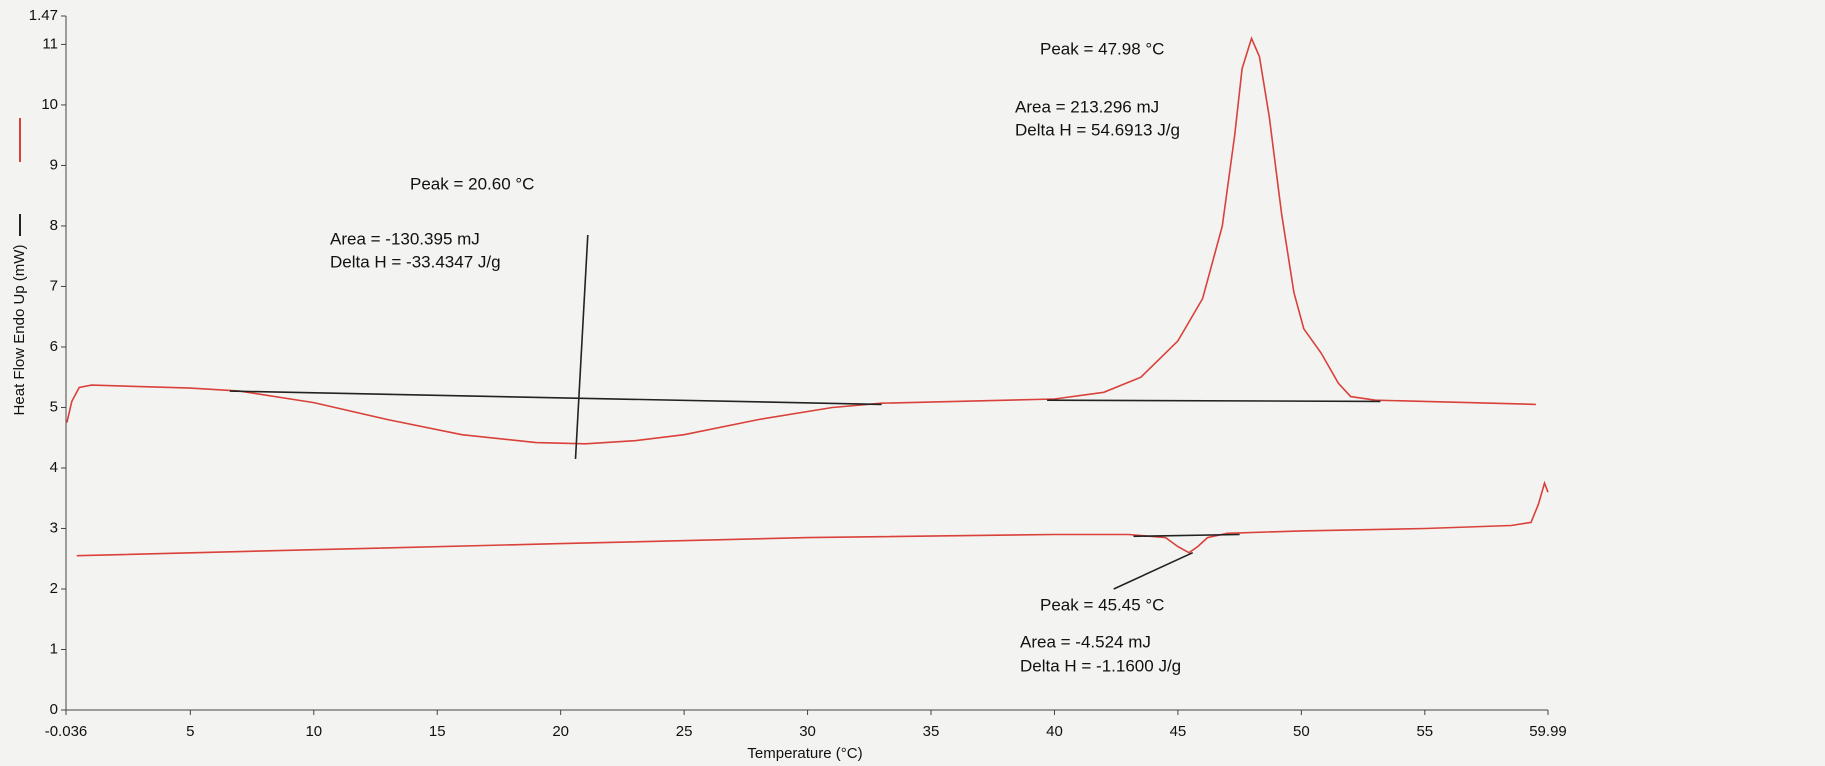 This screenshot has height=766, width=1825. What do you see at coordinates (54, 164) in the screenshot?
I see `y-tick-label: 9` at bounding box center [54, 164].